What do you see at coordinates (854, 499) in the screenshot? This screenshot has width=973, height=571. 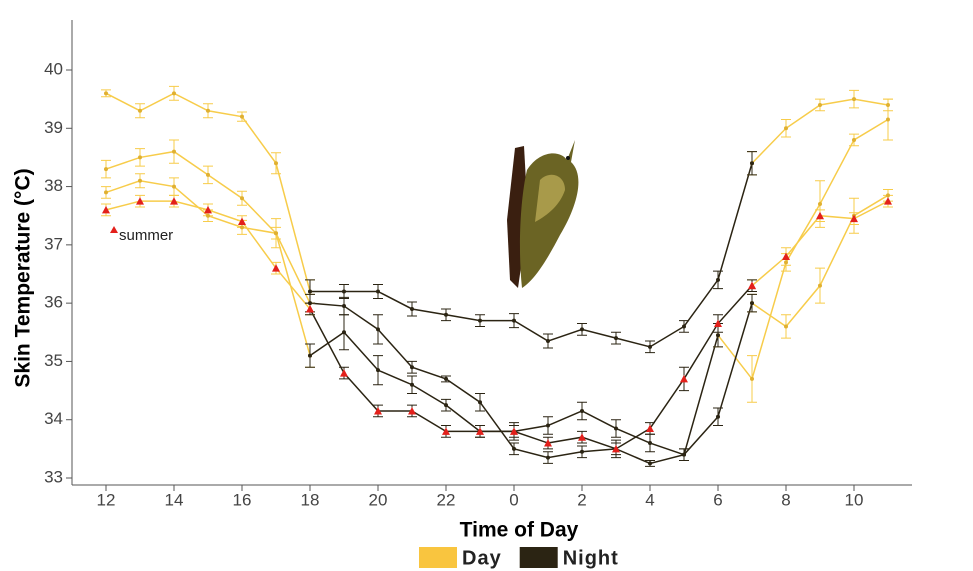 I see `x-tick-label: 10` at bounding box center [854, 499].